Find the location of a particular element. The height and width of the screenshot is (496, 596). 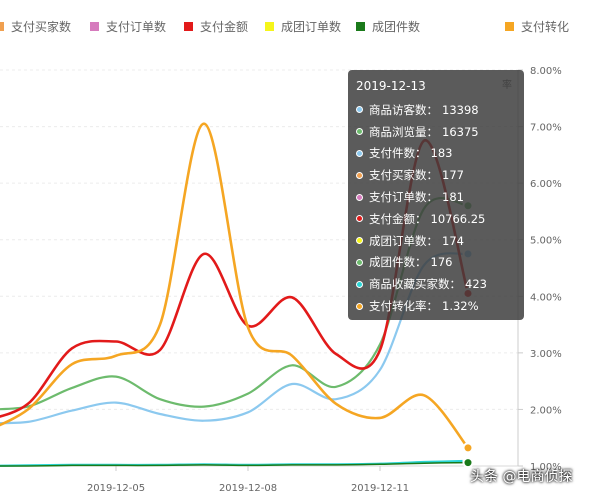

x-tick-label: 2019-12-11 is located at coordinates (380, 488).